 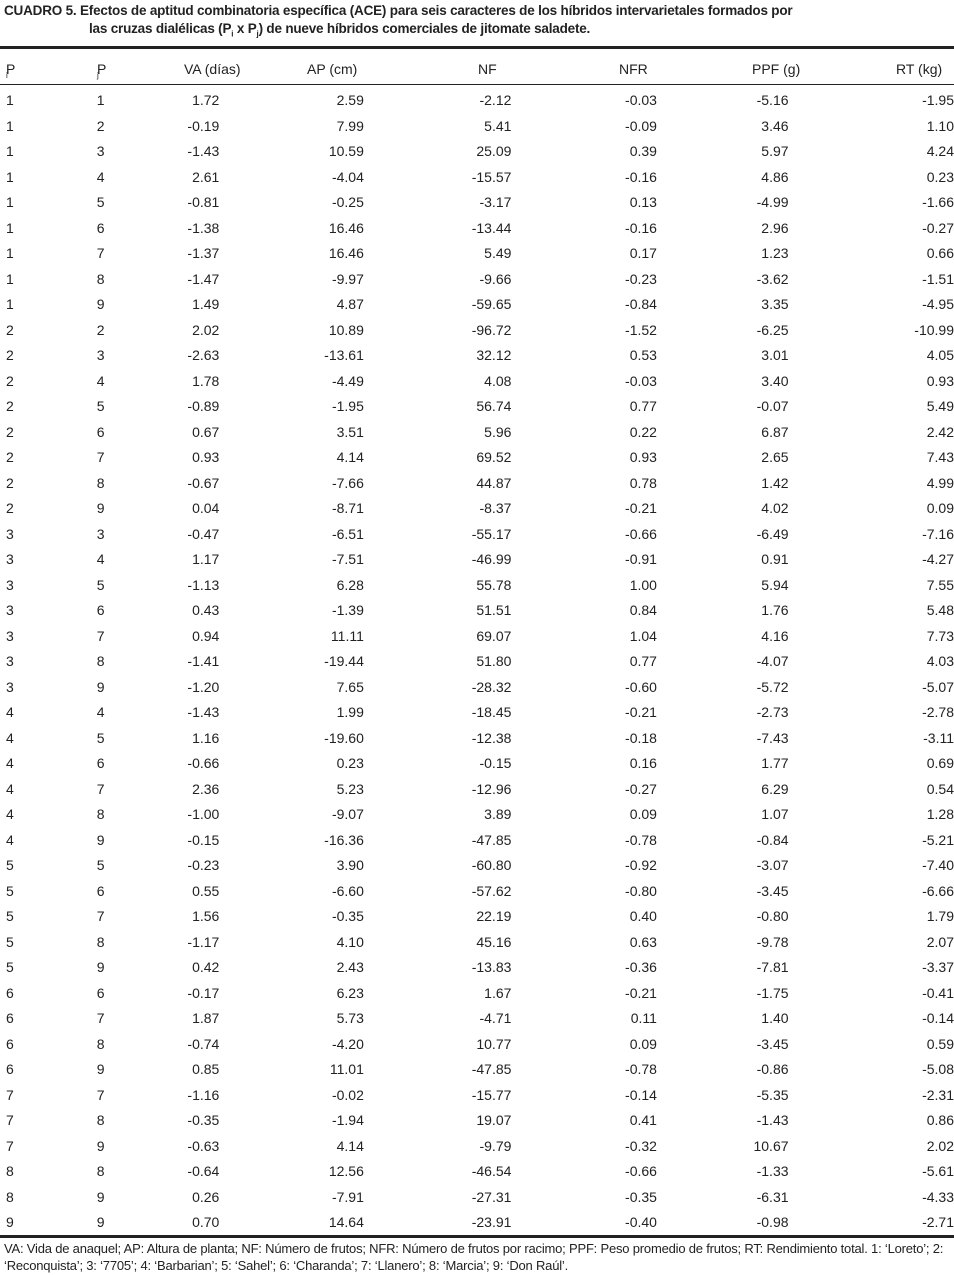 I want to click on cell-pj: 2, so click(x=100, y=125).